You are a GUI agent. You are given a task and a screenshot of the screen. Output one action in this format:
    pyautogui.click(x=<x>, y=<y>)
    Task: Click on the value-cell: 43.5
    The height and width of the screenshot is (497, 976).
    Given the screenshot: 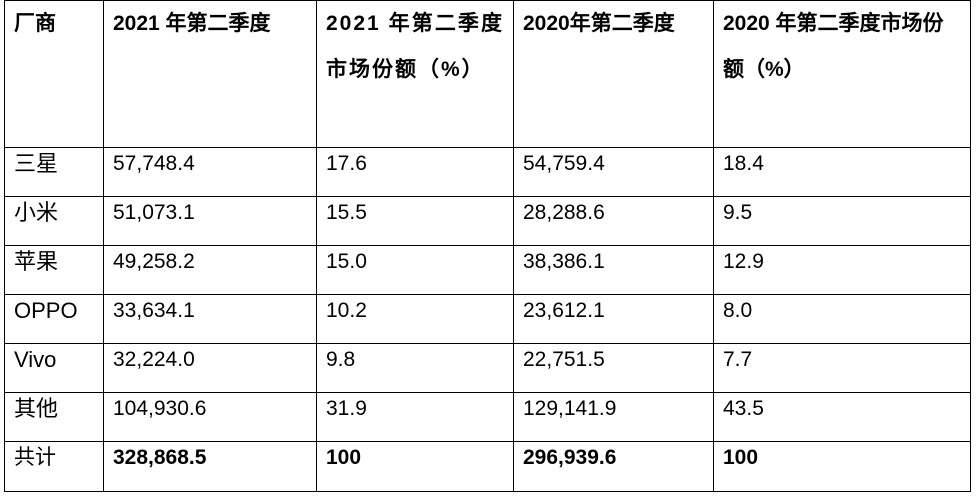 What is the action you would take?
    pyautogui.click(x=842, y=417)
    